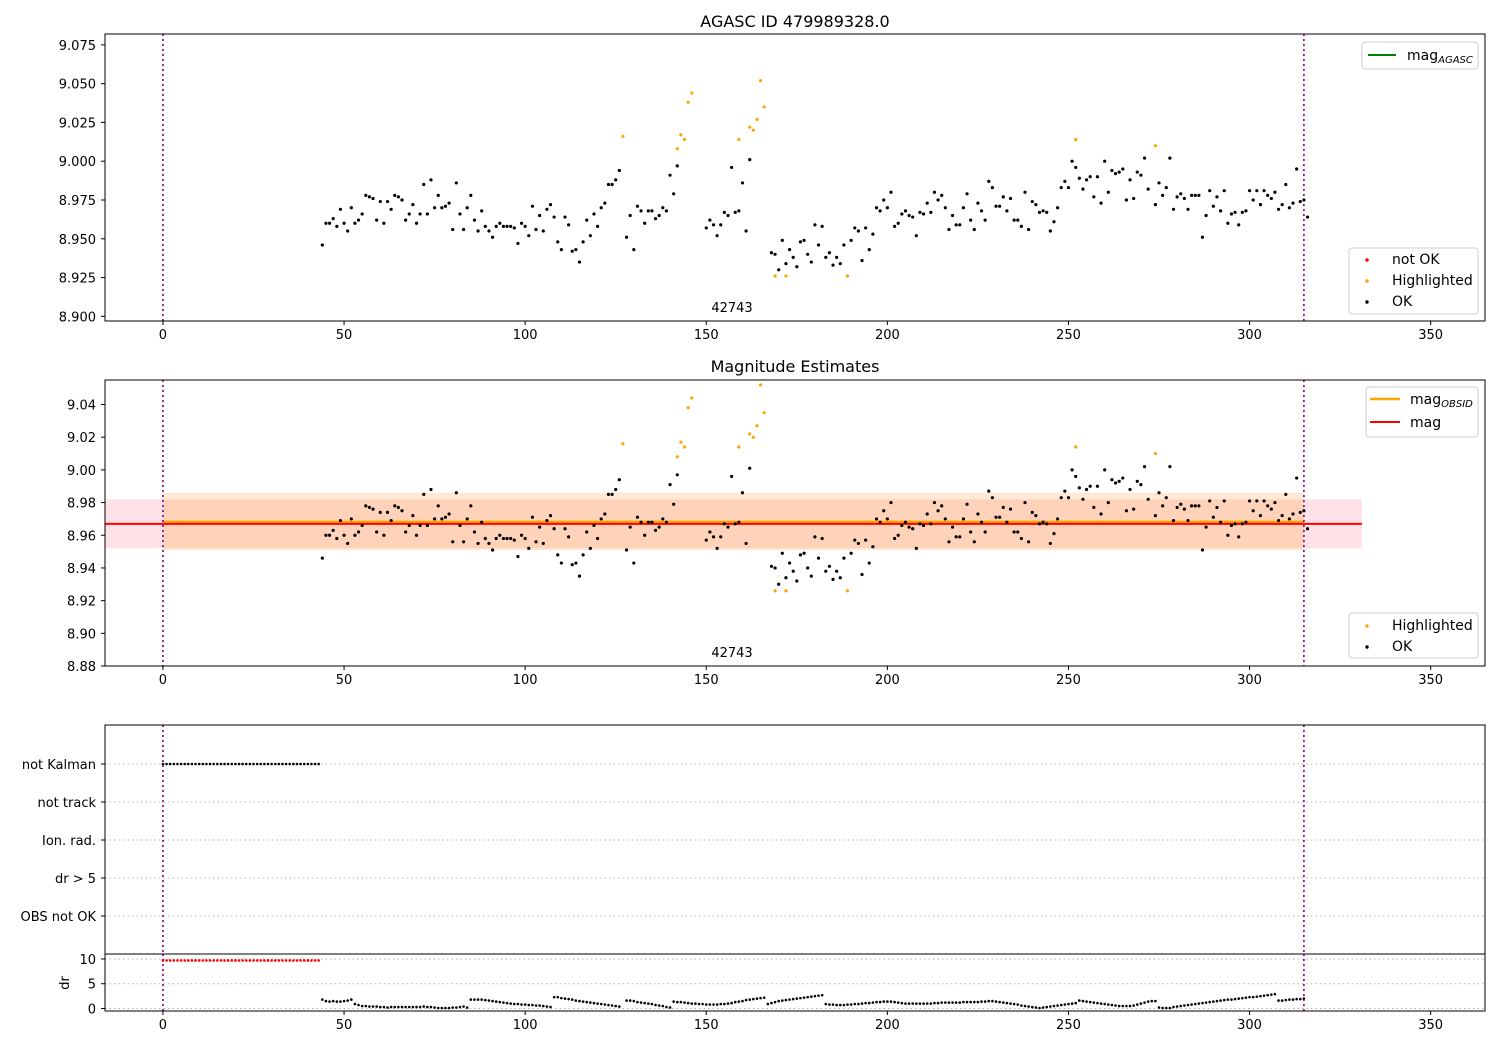 Image resolution: width=1500 pixels, height=1050 pixels. What do you see at coordinates (65, 983) in the screenshot?
I see `dr-axis-label: dr` at bounding box center [65, 983].